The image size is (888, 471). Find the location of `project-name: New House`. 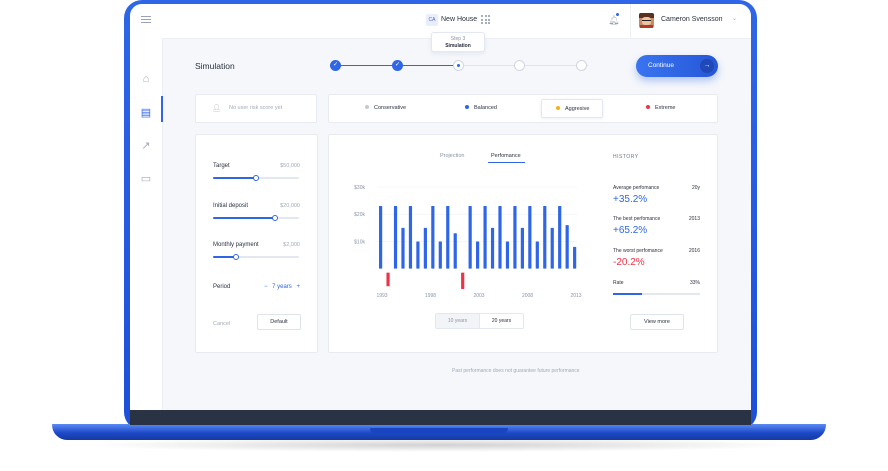

project-name: New House is located at coordinates (459, 19).